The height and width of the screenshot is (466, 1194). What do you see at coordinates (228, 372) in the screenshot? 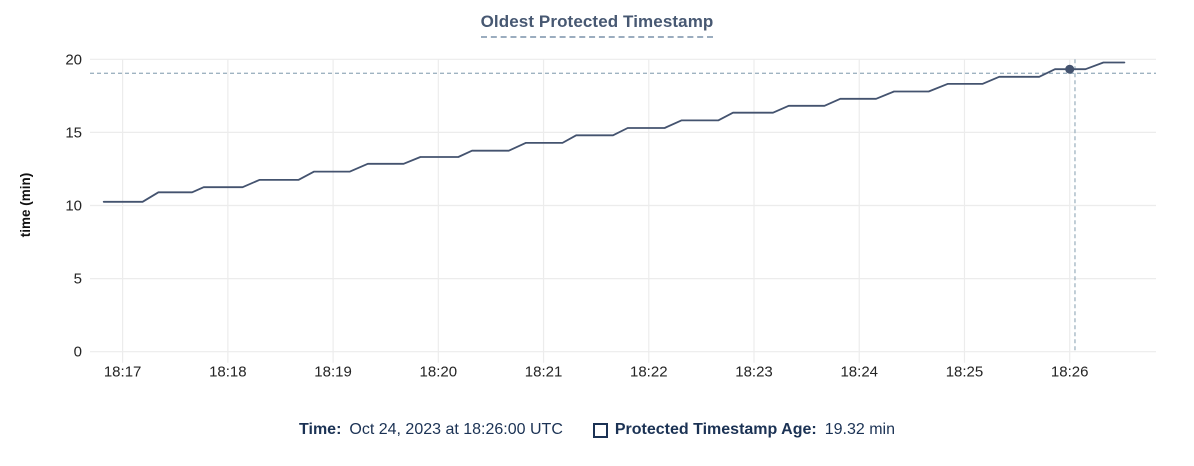
I see `x-tick-label: 18:18` at bounding box center [228, 372].